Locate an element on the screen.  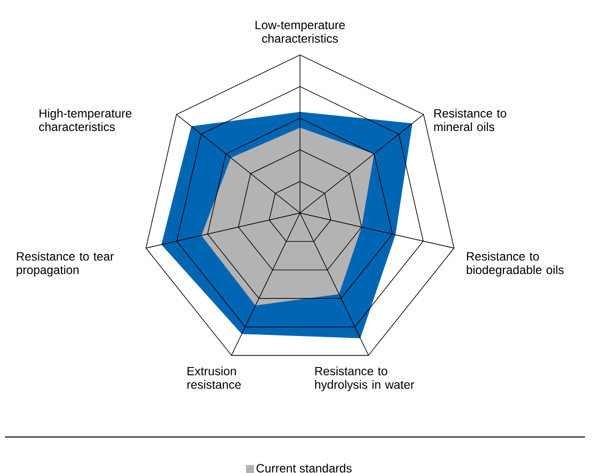
spoke-label: Resistance to mineral oils is located at coordinates (470, 120).